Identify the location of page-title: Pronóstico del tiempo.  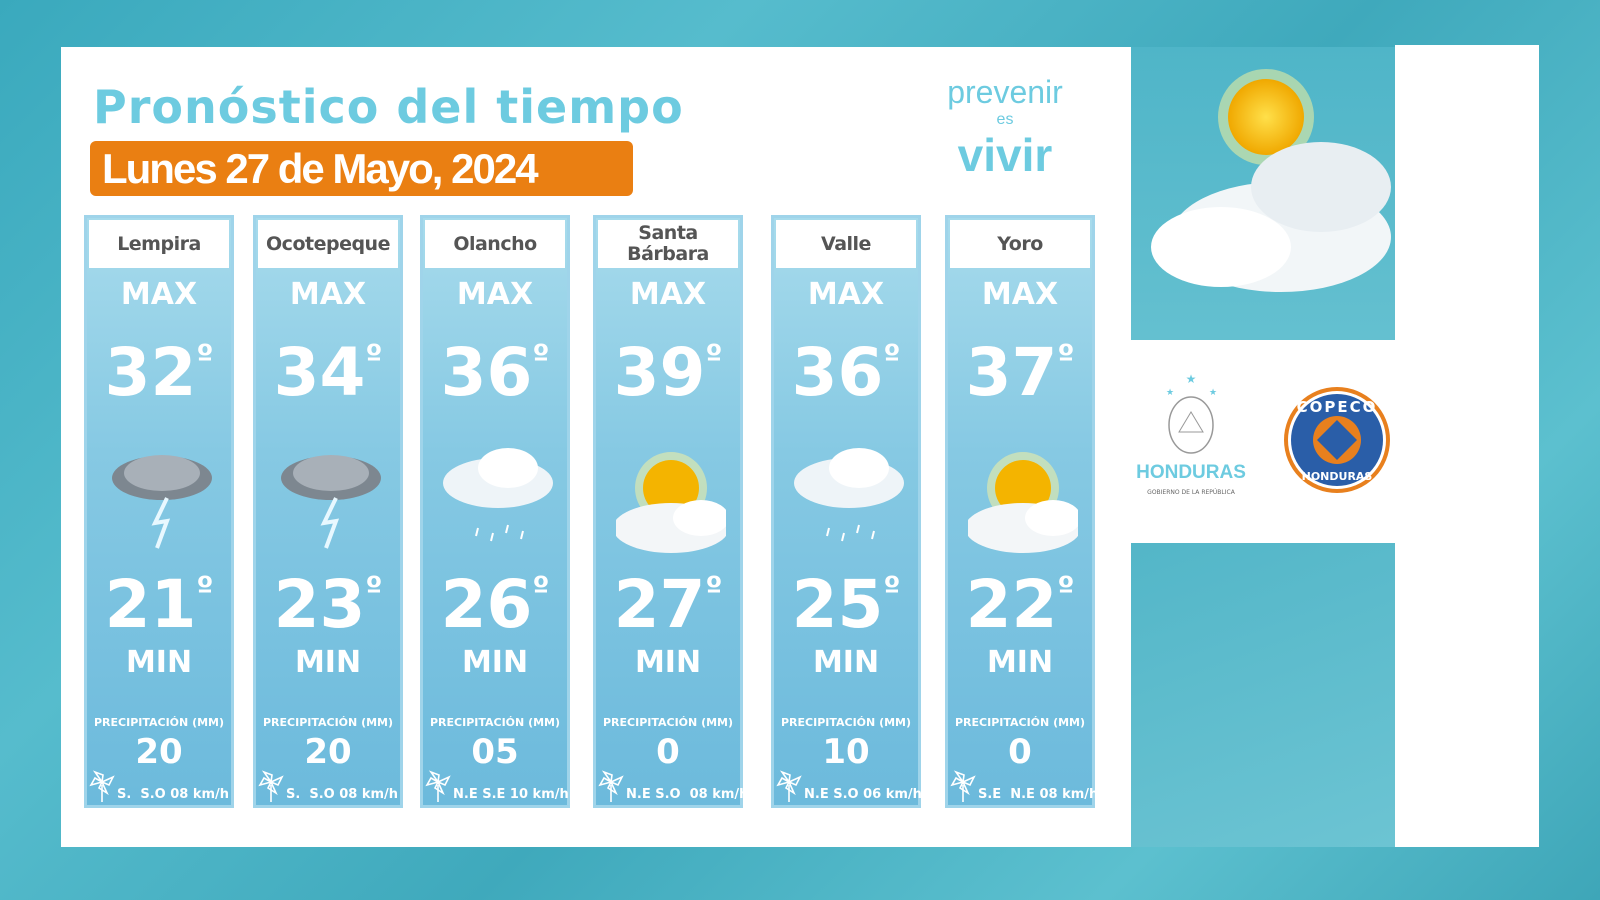
(388, 107).